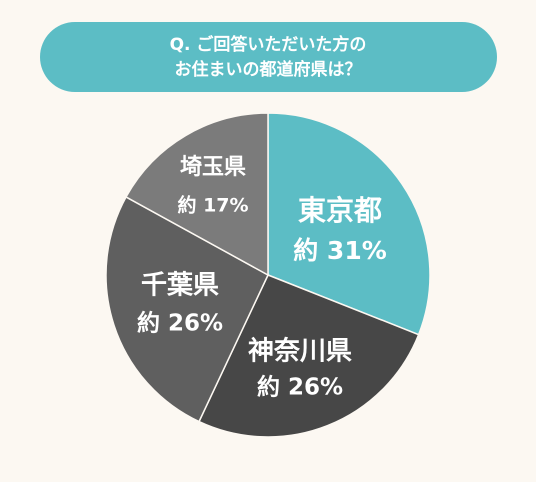 The height and width of the screenshot is (482, 536). Describe the element at coordinates (268, 44) in the screenshot. I see `chart-title: Q. ご回答いただいた方の` at that location.